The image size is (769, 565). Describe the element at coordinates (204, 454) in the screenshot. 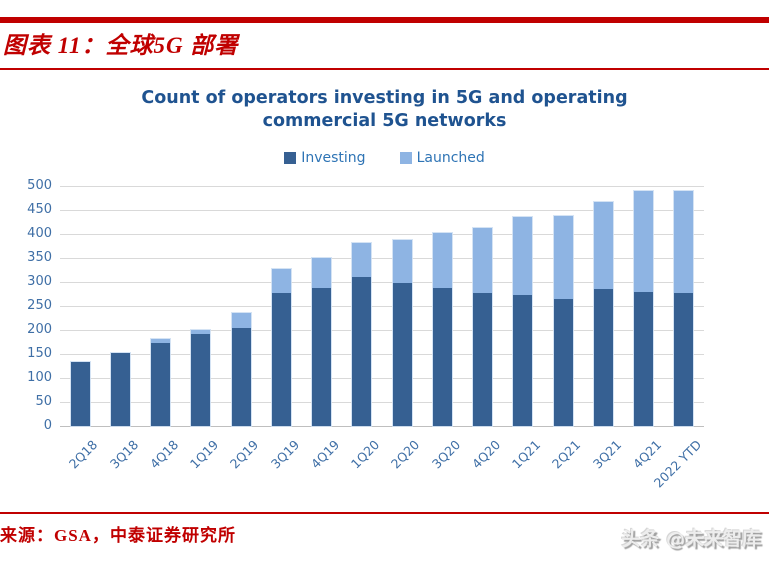

I see `x-axis-label: 1Q19` at that location.